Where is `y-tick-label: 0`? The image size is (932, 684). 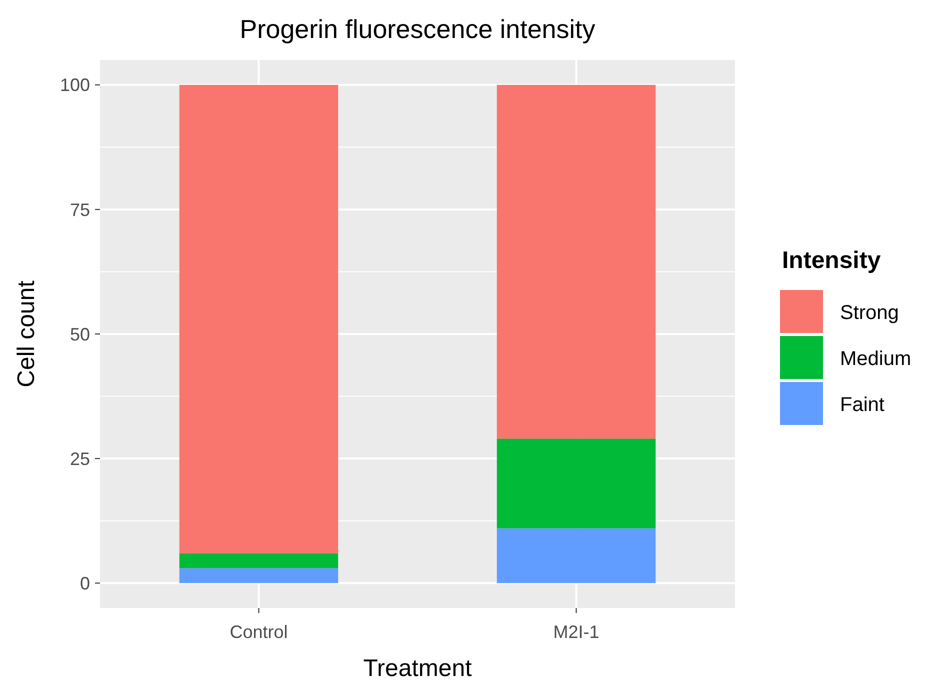 y-tick-label: 0 is located at coordinates (85, 583).